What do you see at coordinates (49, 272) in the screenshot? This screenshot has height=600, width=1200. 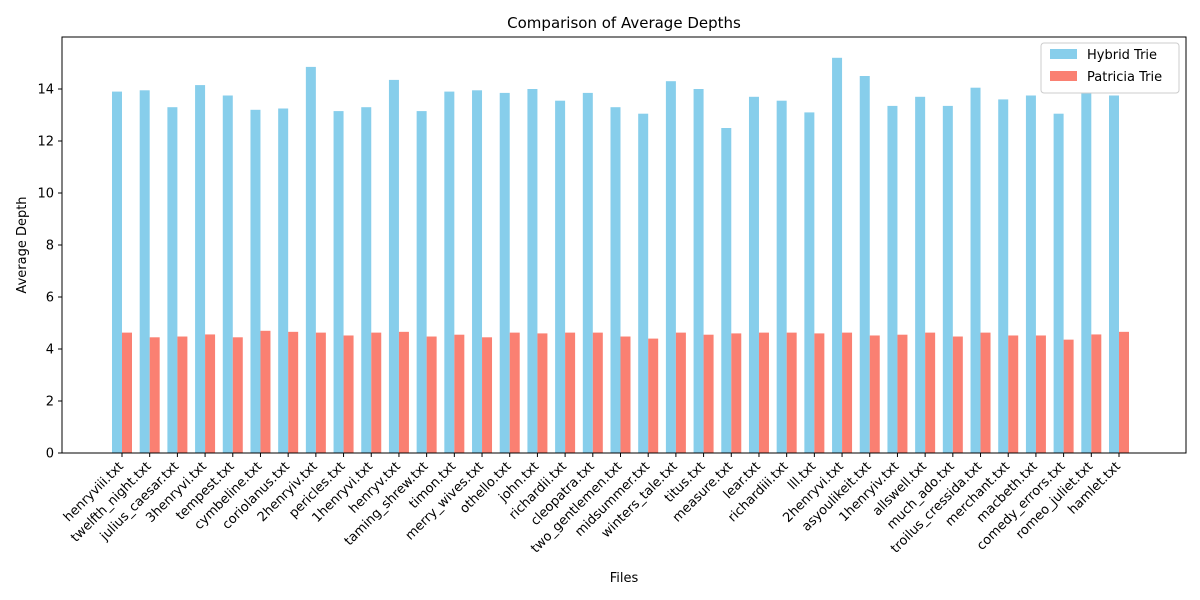 I see `y-axis: 0 2 4 6 8 10 12 14` at bounding box center [49, 272].